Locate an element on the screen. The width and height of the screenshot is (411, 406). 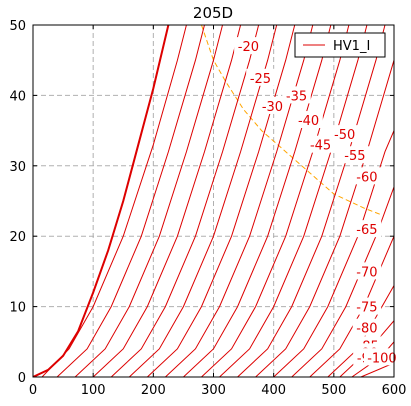
curve-label: -45 is located at coordinates (320, 146).